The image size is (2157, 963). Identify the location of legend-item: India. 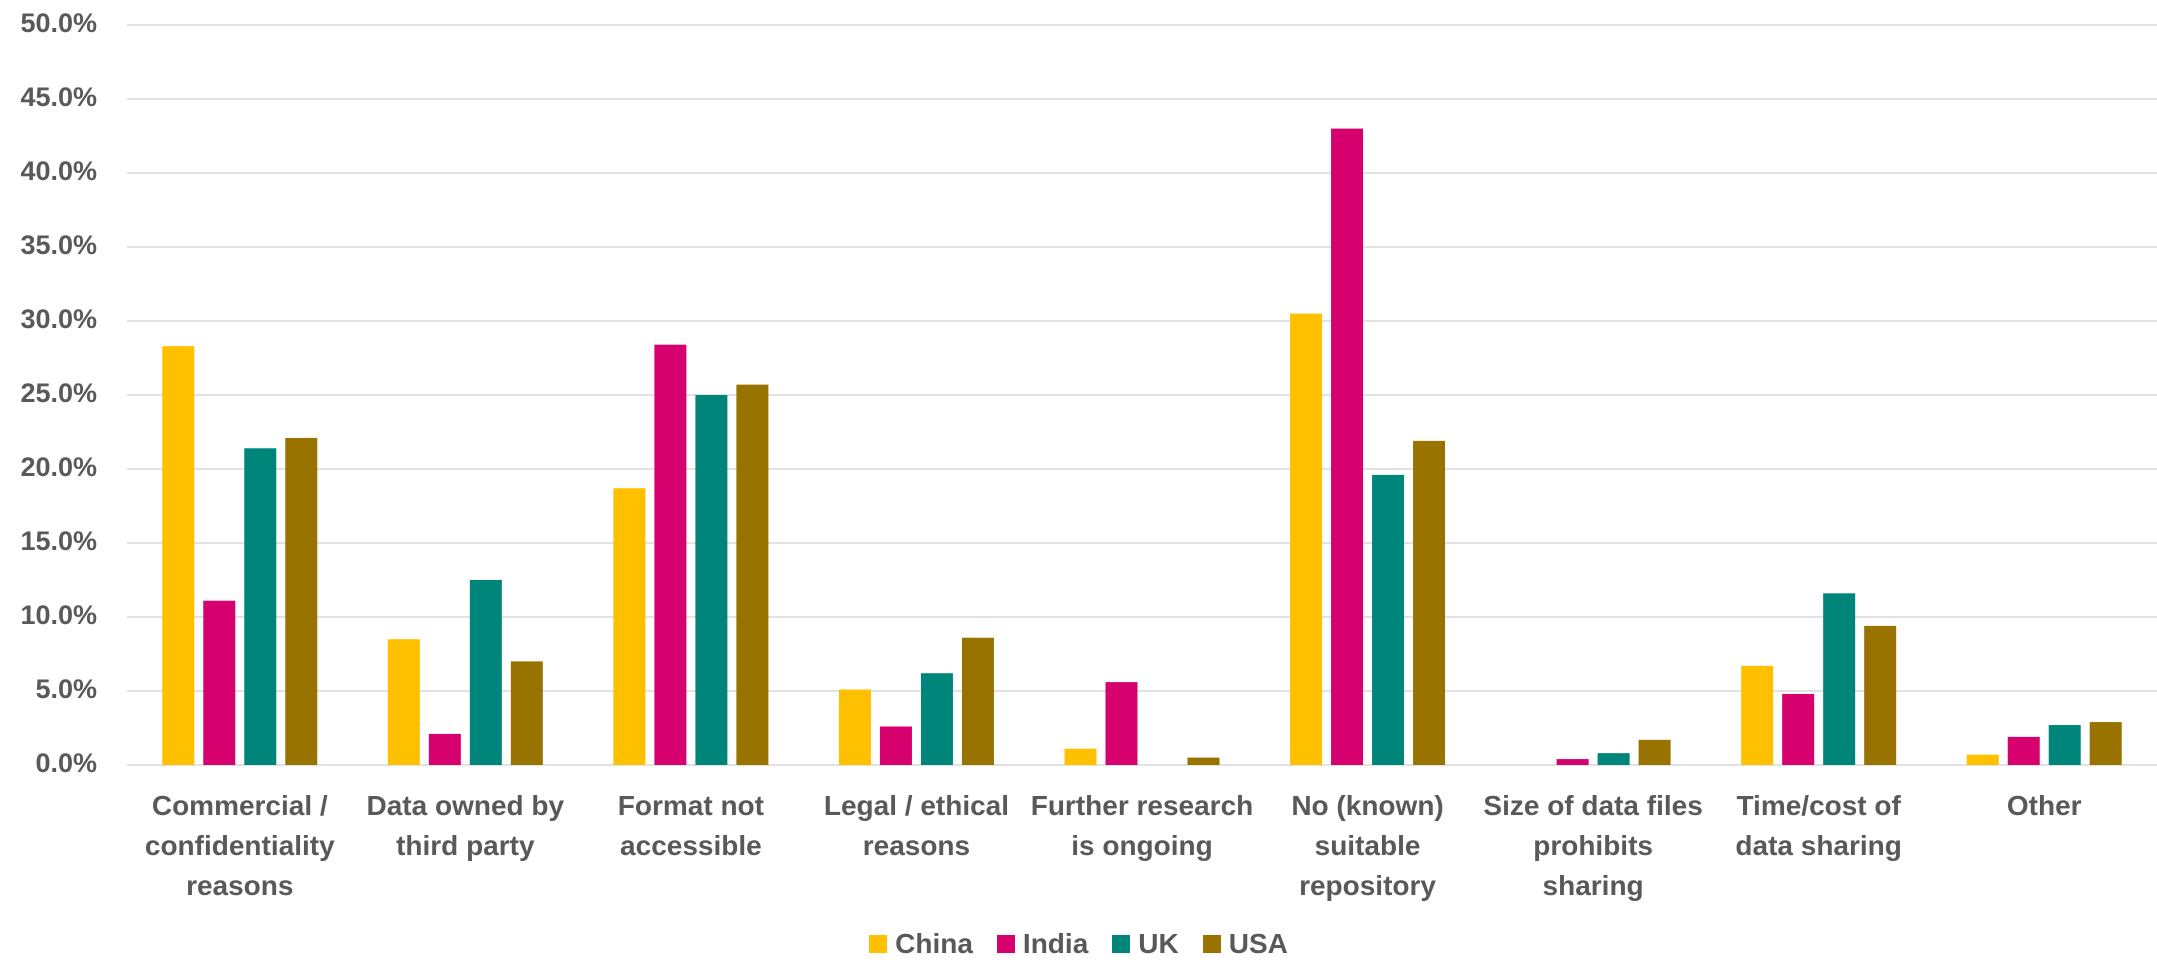
(1042, 944).